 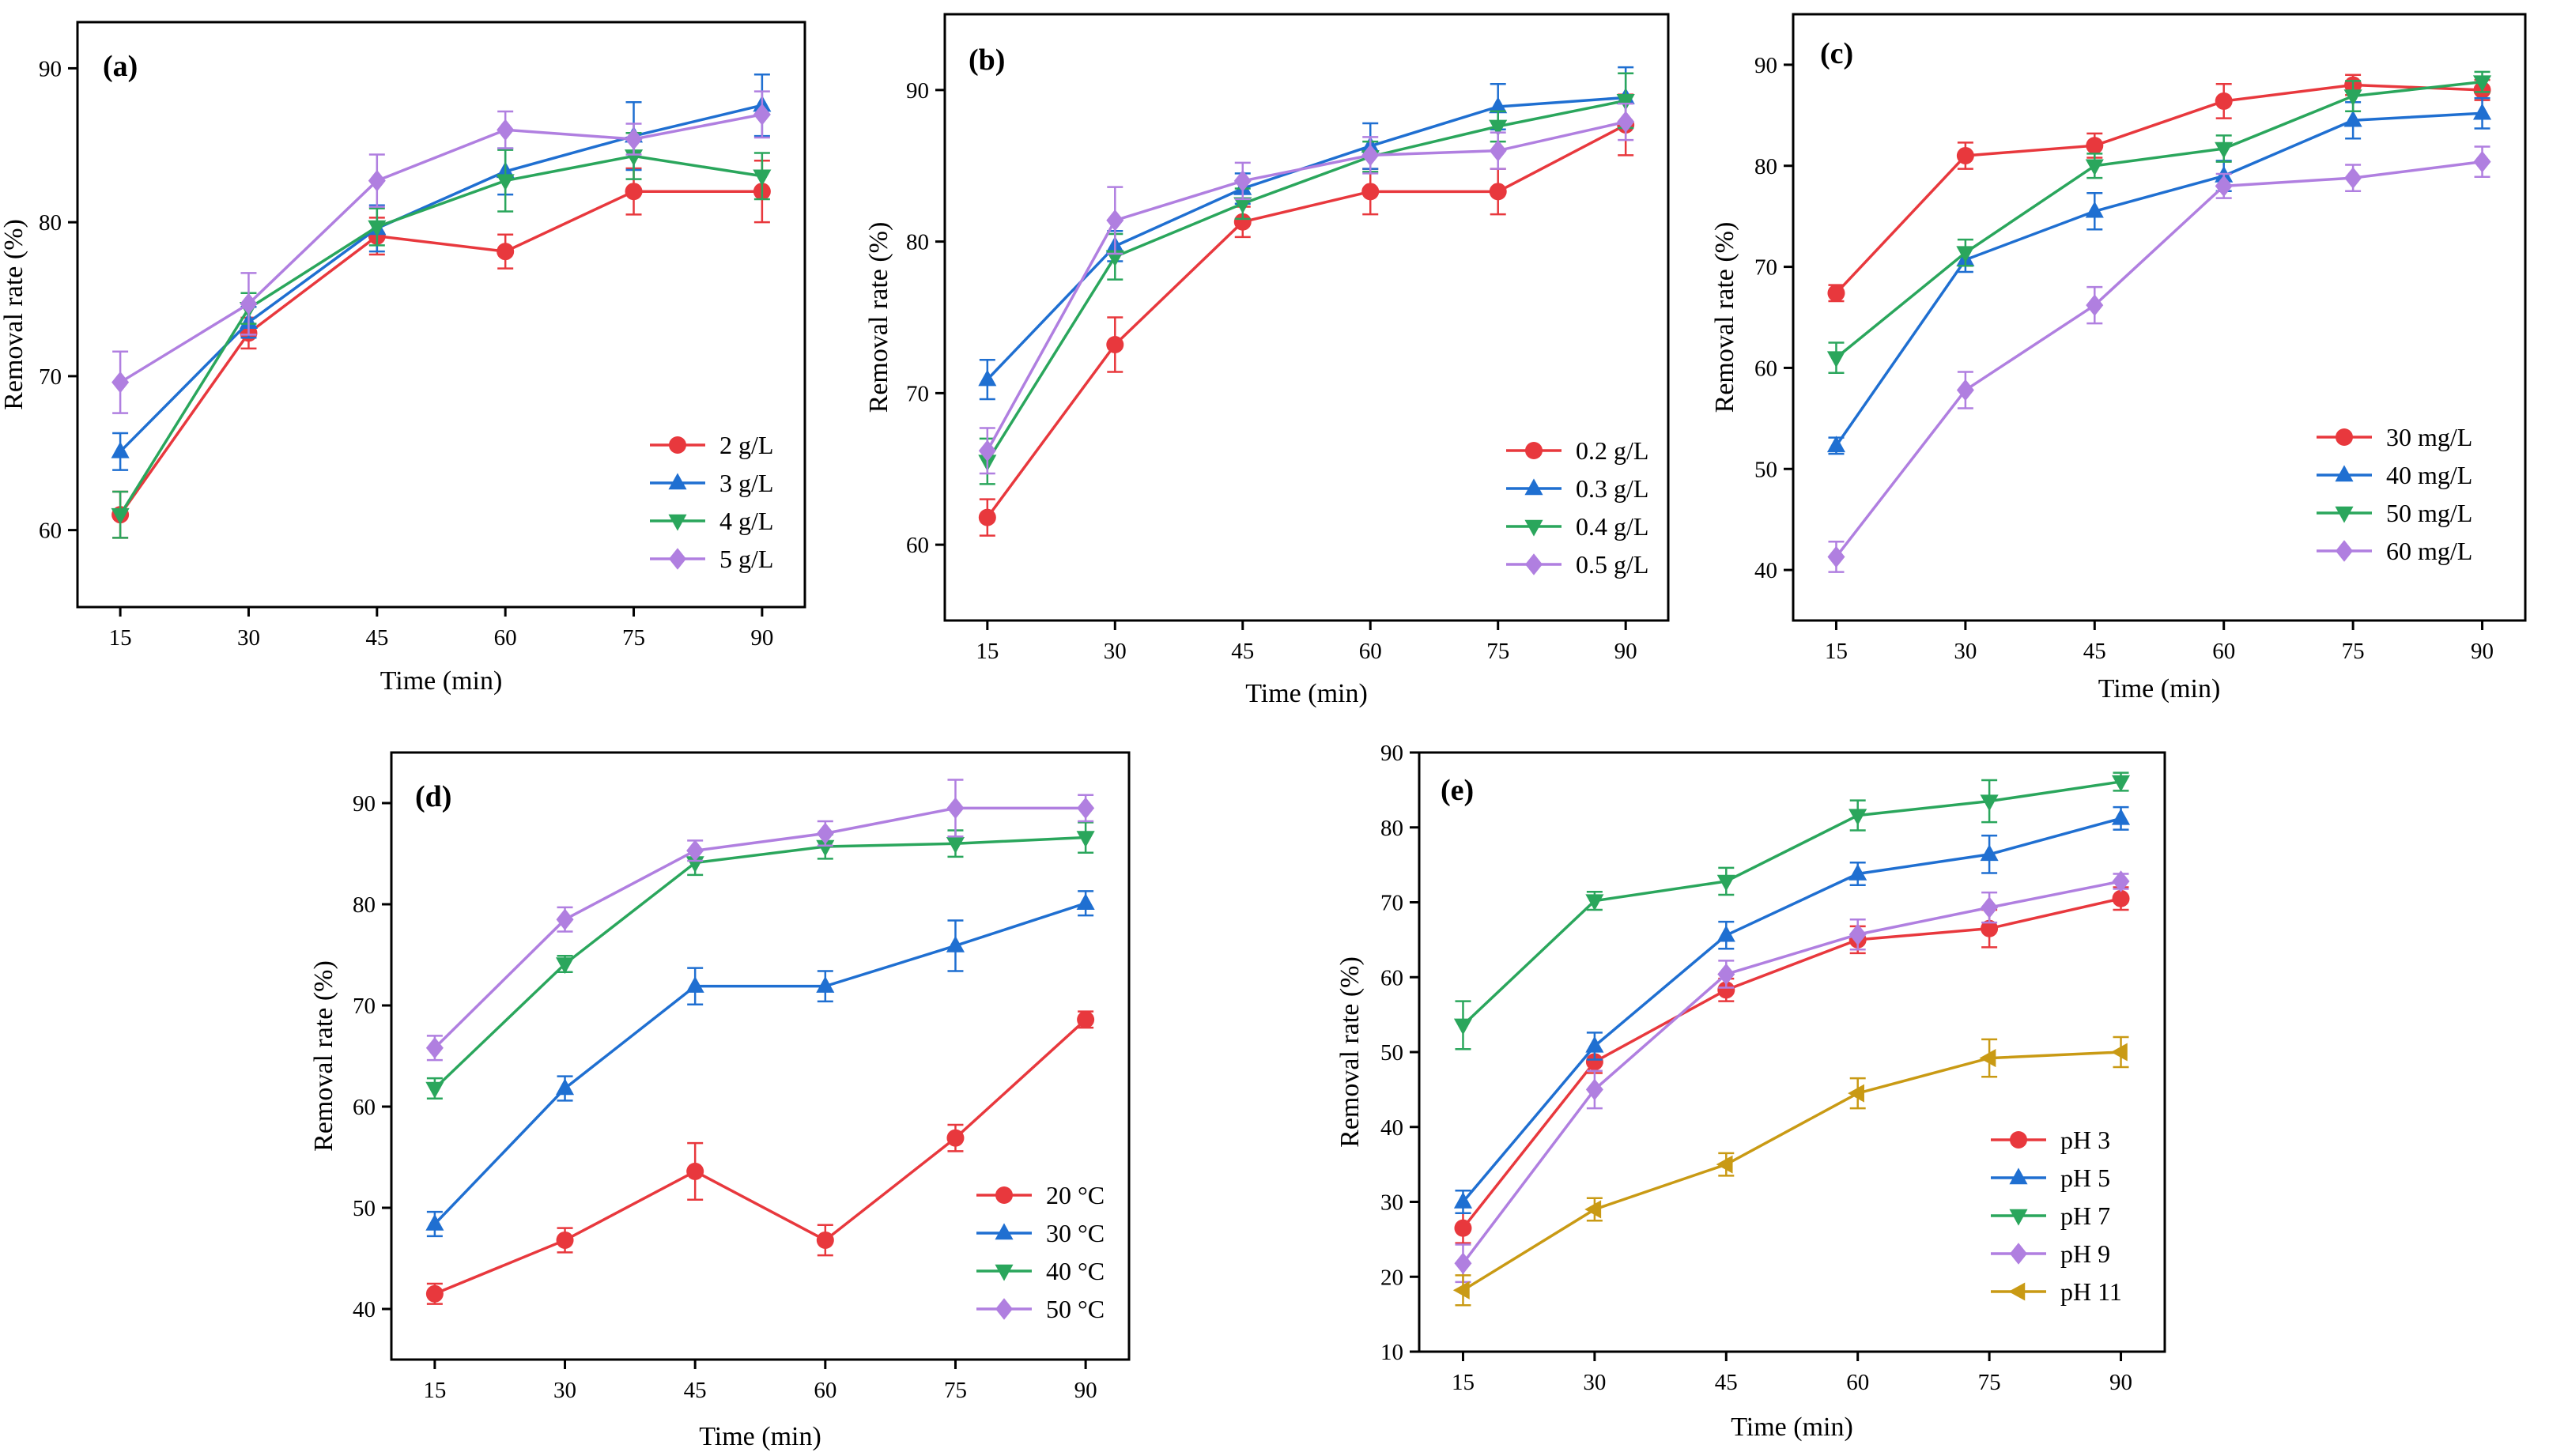 I want to click on legend-label: pH 5, so click(x=2085, y=1178).